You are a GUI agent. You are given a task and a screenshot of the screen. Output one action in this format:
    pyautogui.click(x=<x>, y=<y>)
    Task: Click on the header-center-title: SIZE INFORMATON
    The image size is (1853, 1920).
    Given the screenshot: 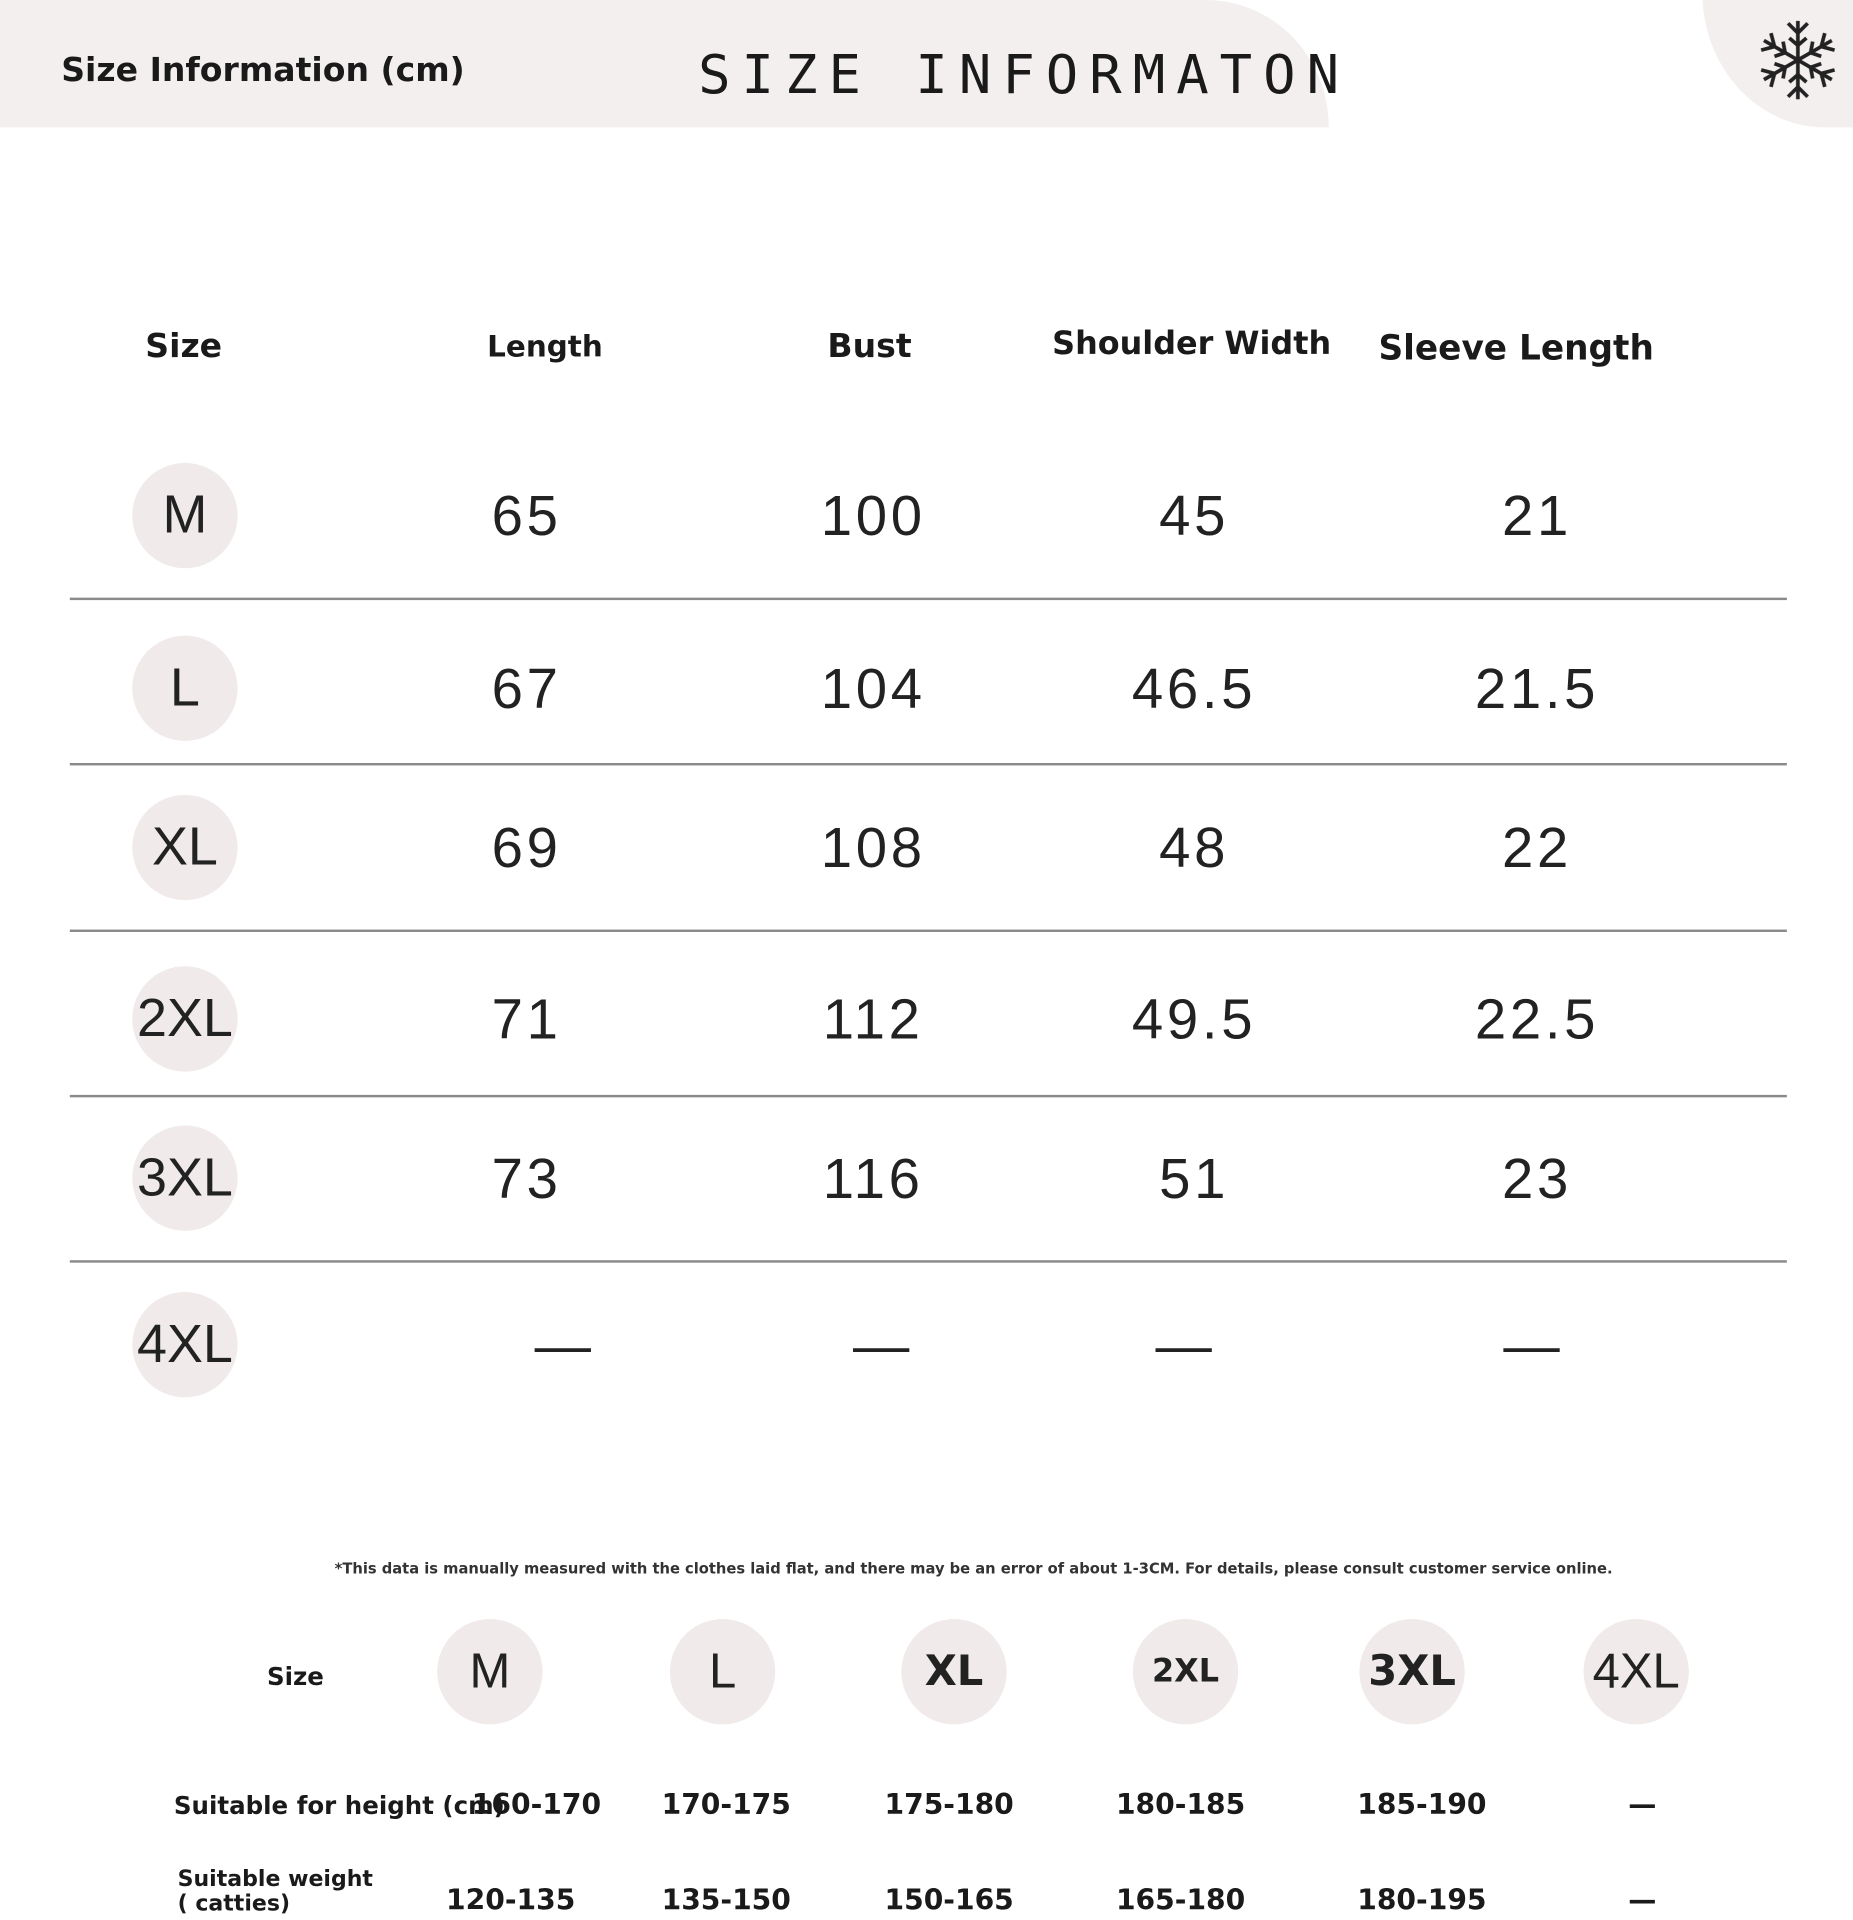 What is the action you would take?
    pyautogui.click(x=1024, y=75)
    